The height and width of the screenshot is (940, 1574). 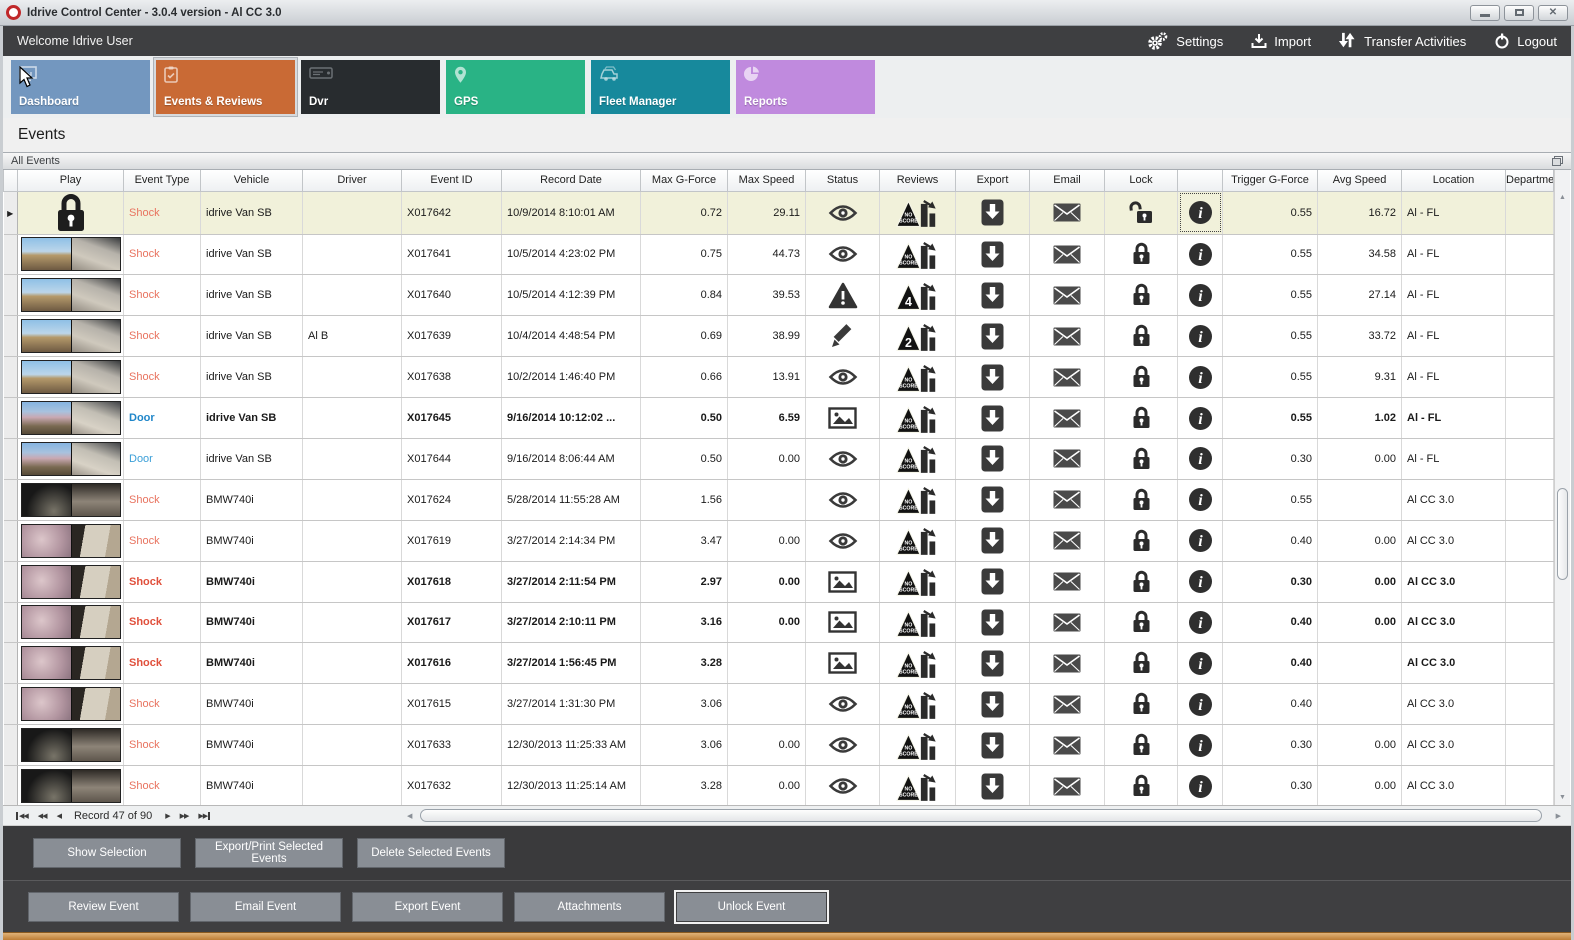 I want to click on column-header-record-date: Record Date, so click(x=571, y=181).